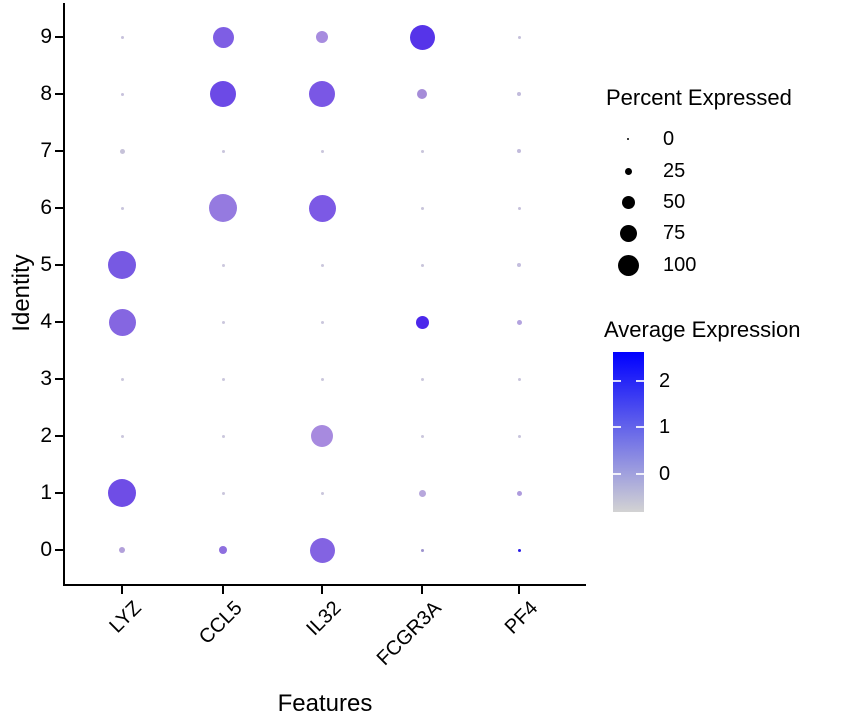 The image size is (865, 724). What do you see at coordinates (46, 264) in the screenshot?
I see `y-tick-label: 5` at bounding box center [46, 264].